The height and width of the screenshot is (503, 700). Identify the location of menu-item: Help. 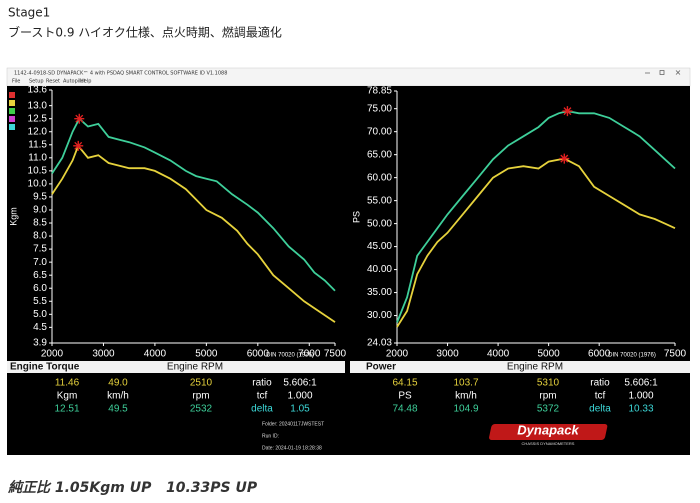
(85, 82).